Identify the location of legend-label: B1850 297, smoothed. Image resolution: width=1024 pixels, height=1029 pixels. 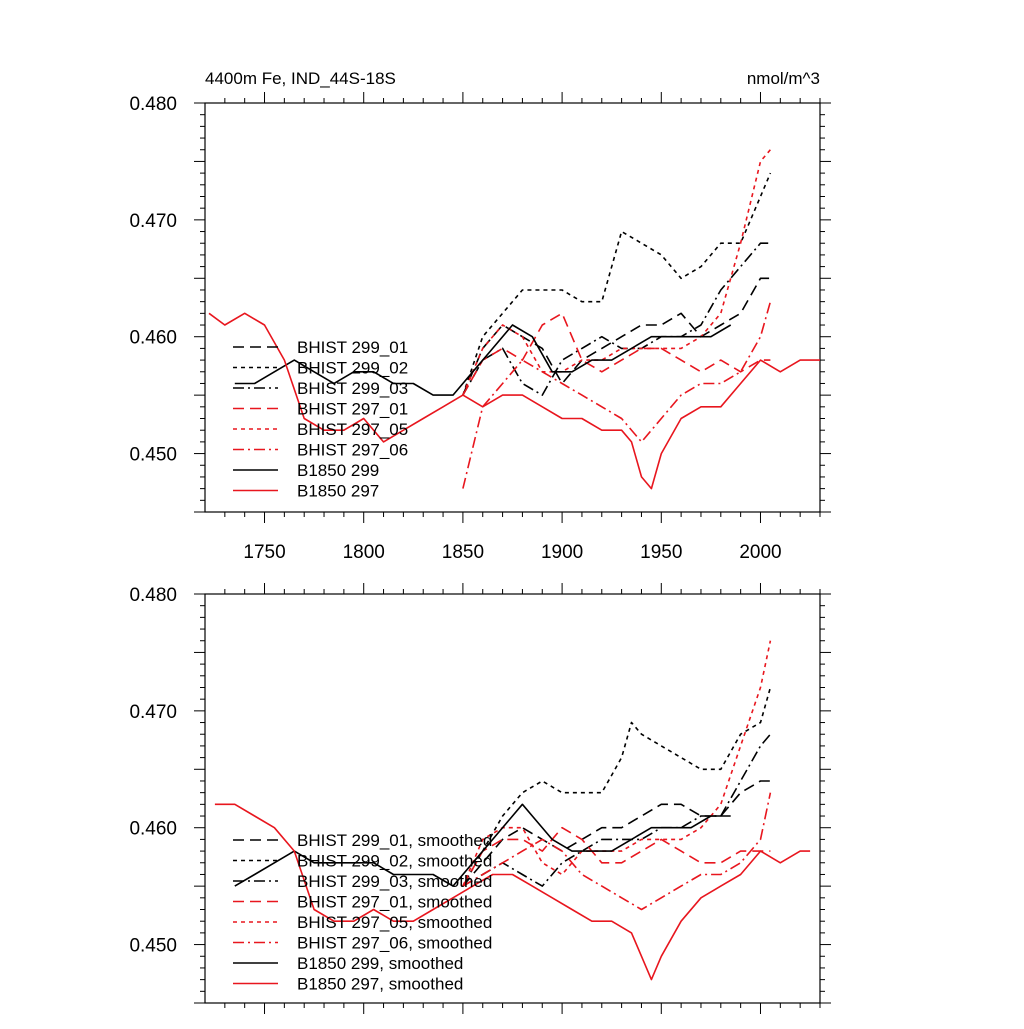
(380, 984).